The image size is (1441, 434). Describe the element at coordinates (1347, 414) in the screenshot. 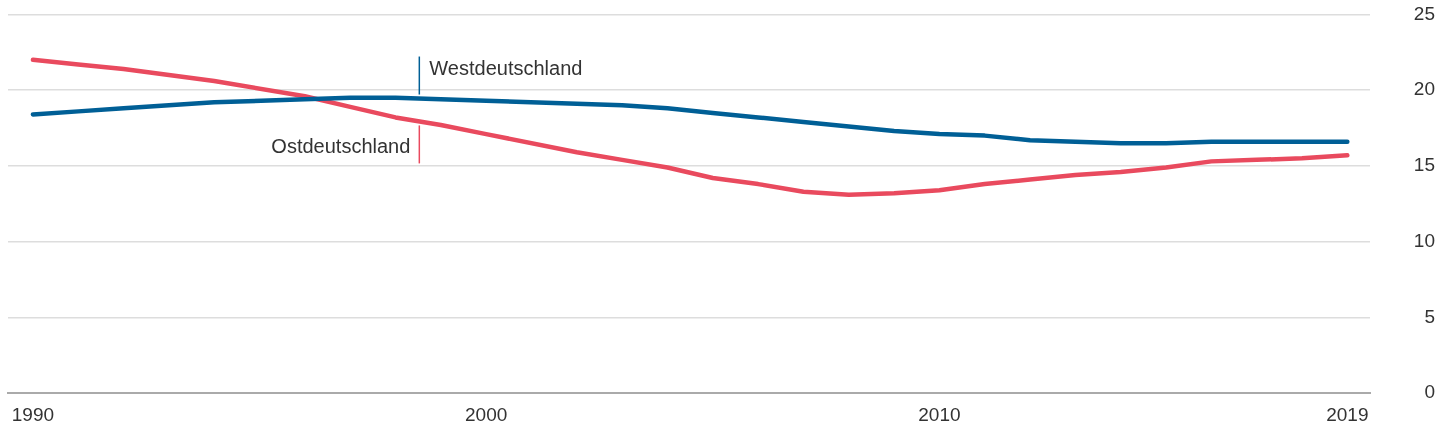

I see `x-tick-label: 2019` at that location.